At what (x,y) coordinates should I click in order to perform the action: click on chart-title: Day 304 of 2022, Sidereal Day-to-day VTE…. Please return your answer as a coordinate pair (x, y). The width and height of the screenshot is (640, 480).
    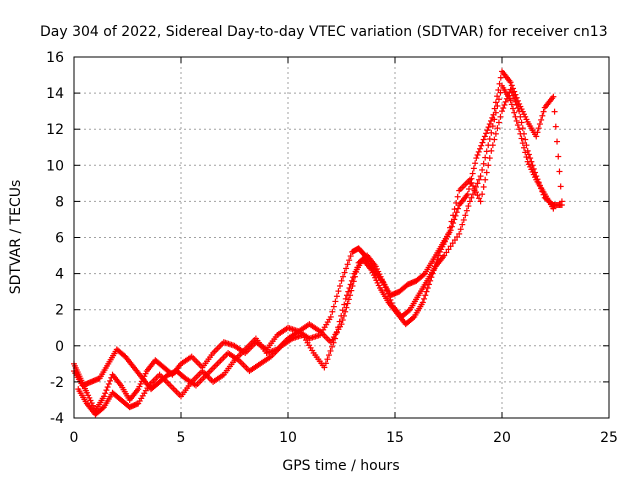
    Looking at the image, I should click on (324, 32).